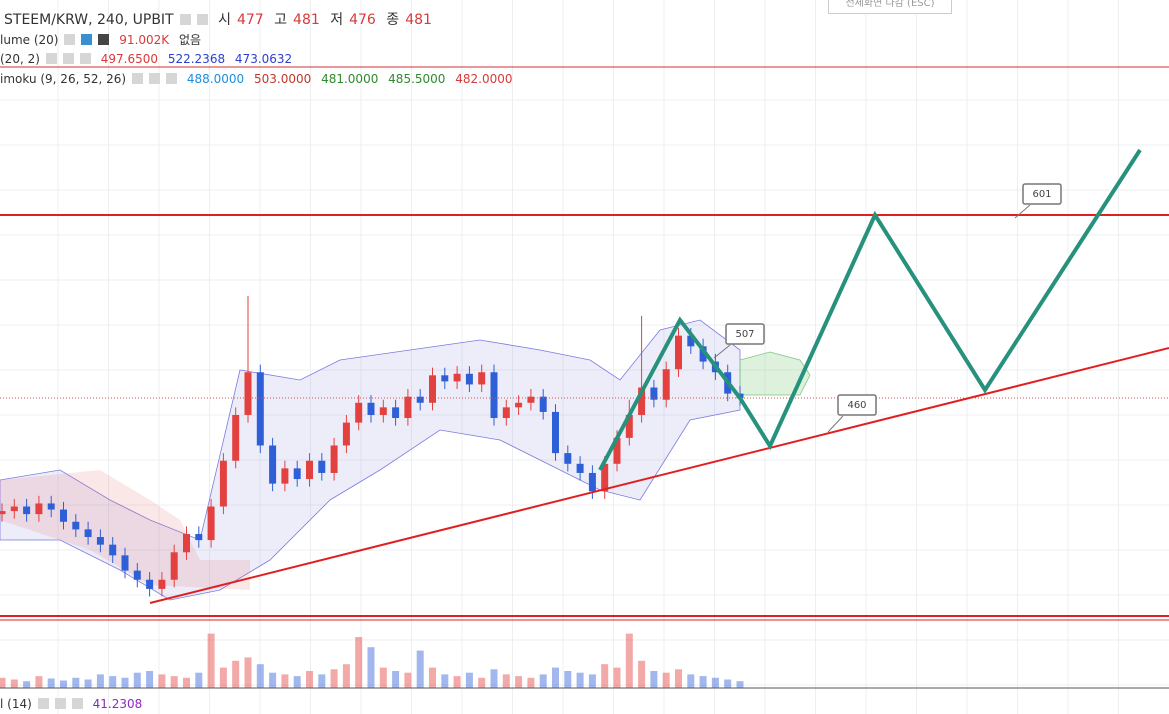  I want to click on indicator-name: l (14), so click(16, 704).